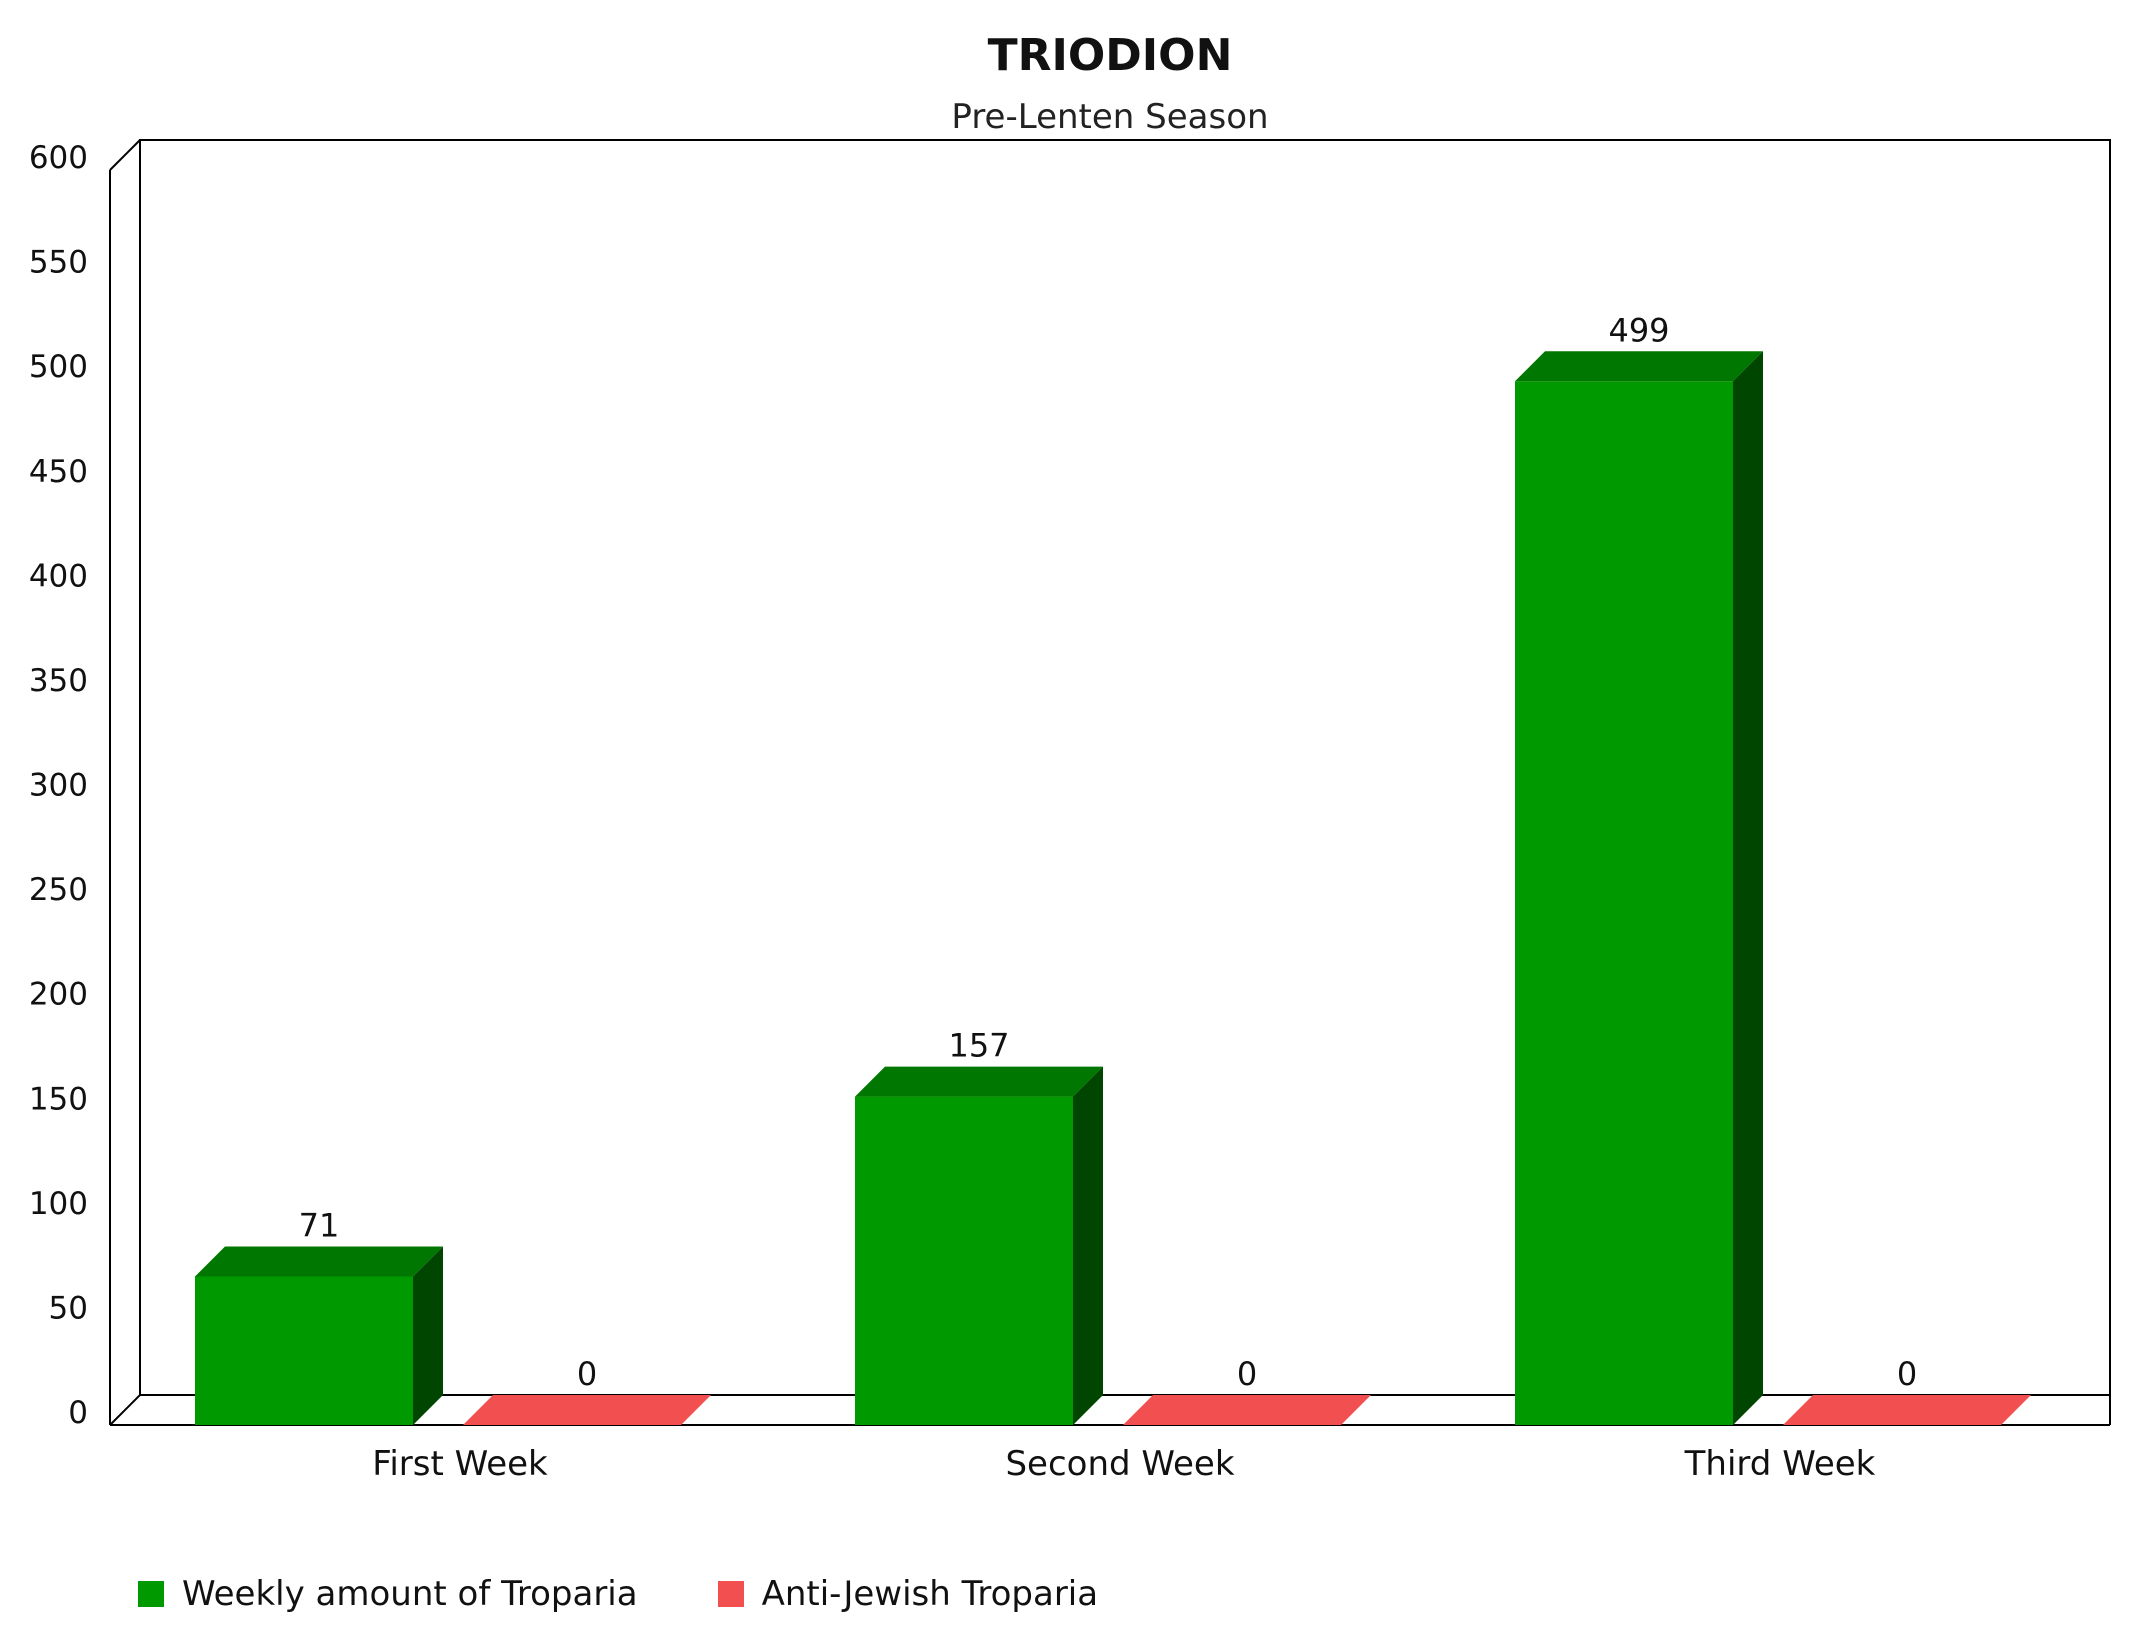  Describe the element at coordinates (1109, 117) in the screenshot. I see `chart-subtitle: Pre-Lenten Season` at that location.